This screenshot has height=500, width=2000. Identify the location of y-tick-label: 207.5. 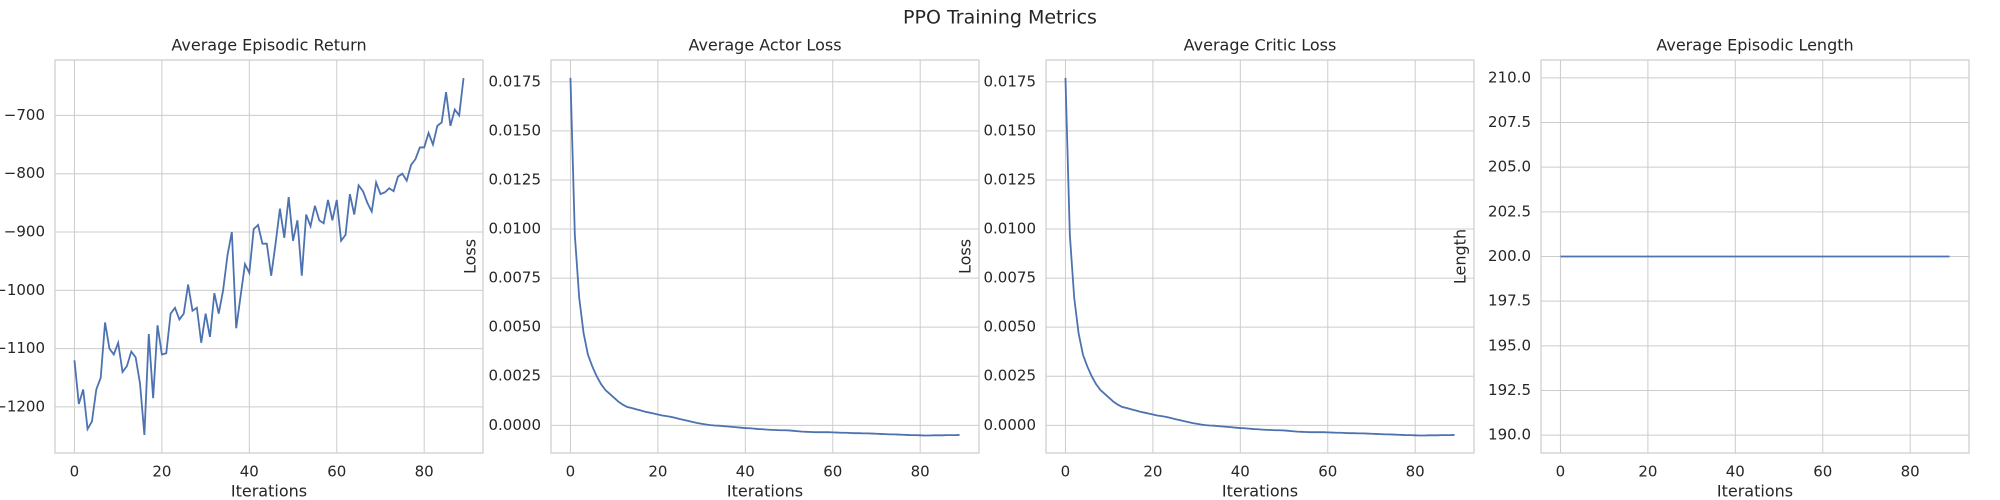
(1509, 122).